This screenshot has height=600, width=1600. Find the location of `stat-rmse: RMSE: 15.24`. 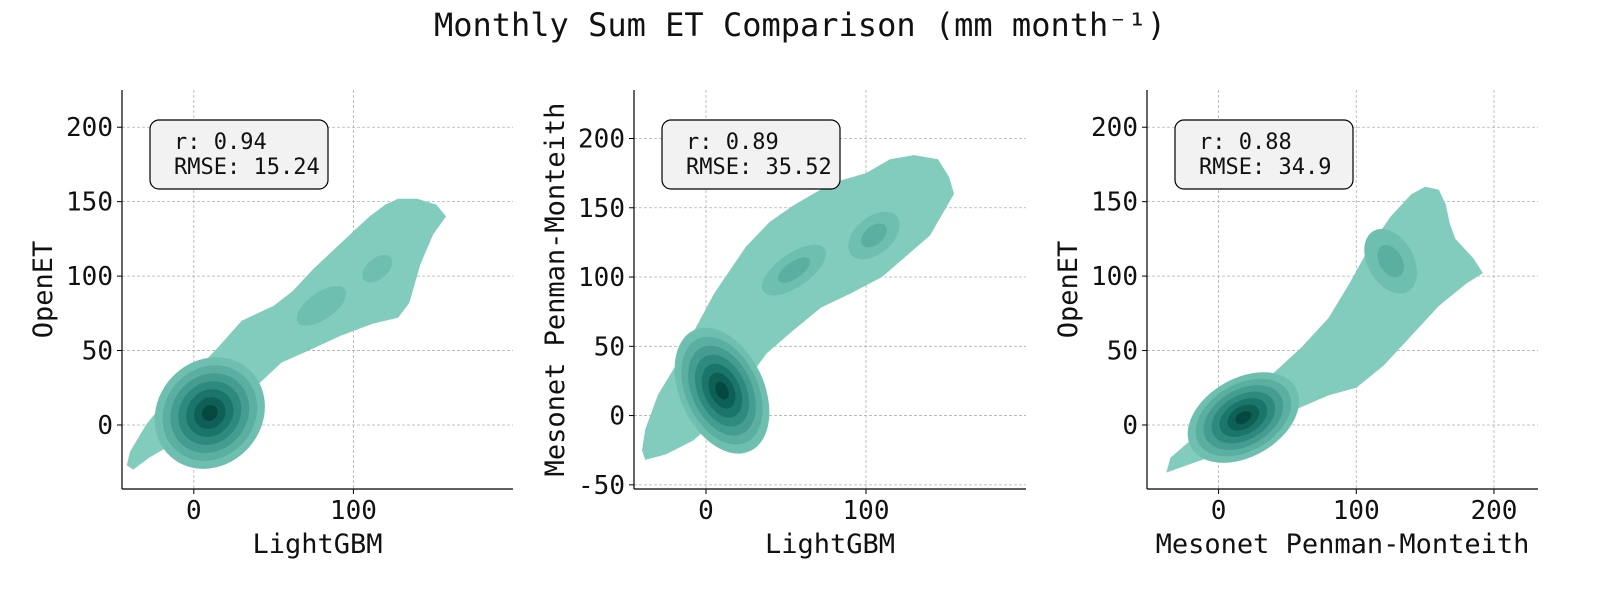

stat-rmse: RMSE: 15.24 is located at coordinates (247, 167).